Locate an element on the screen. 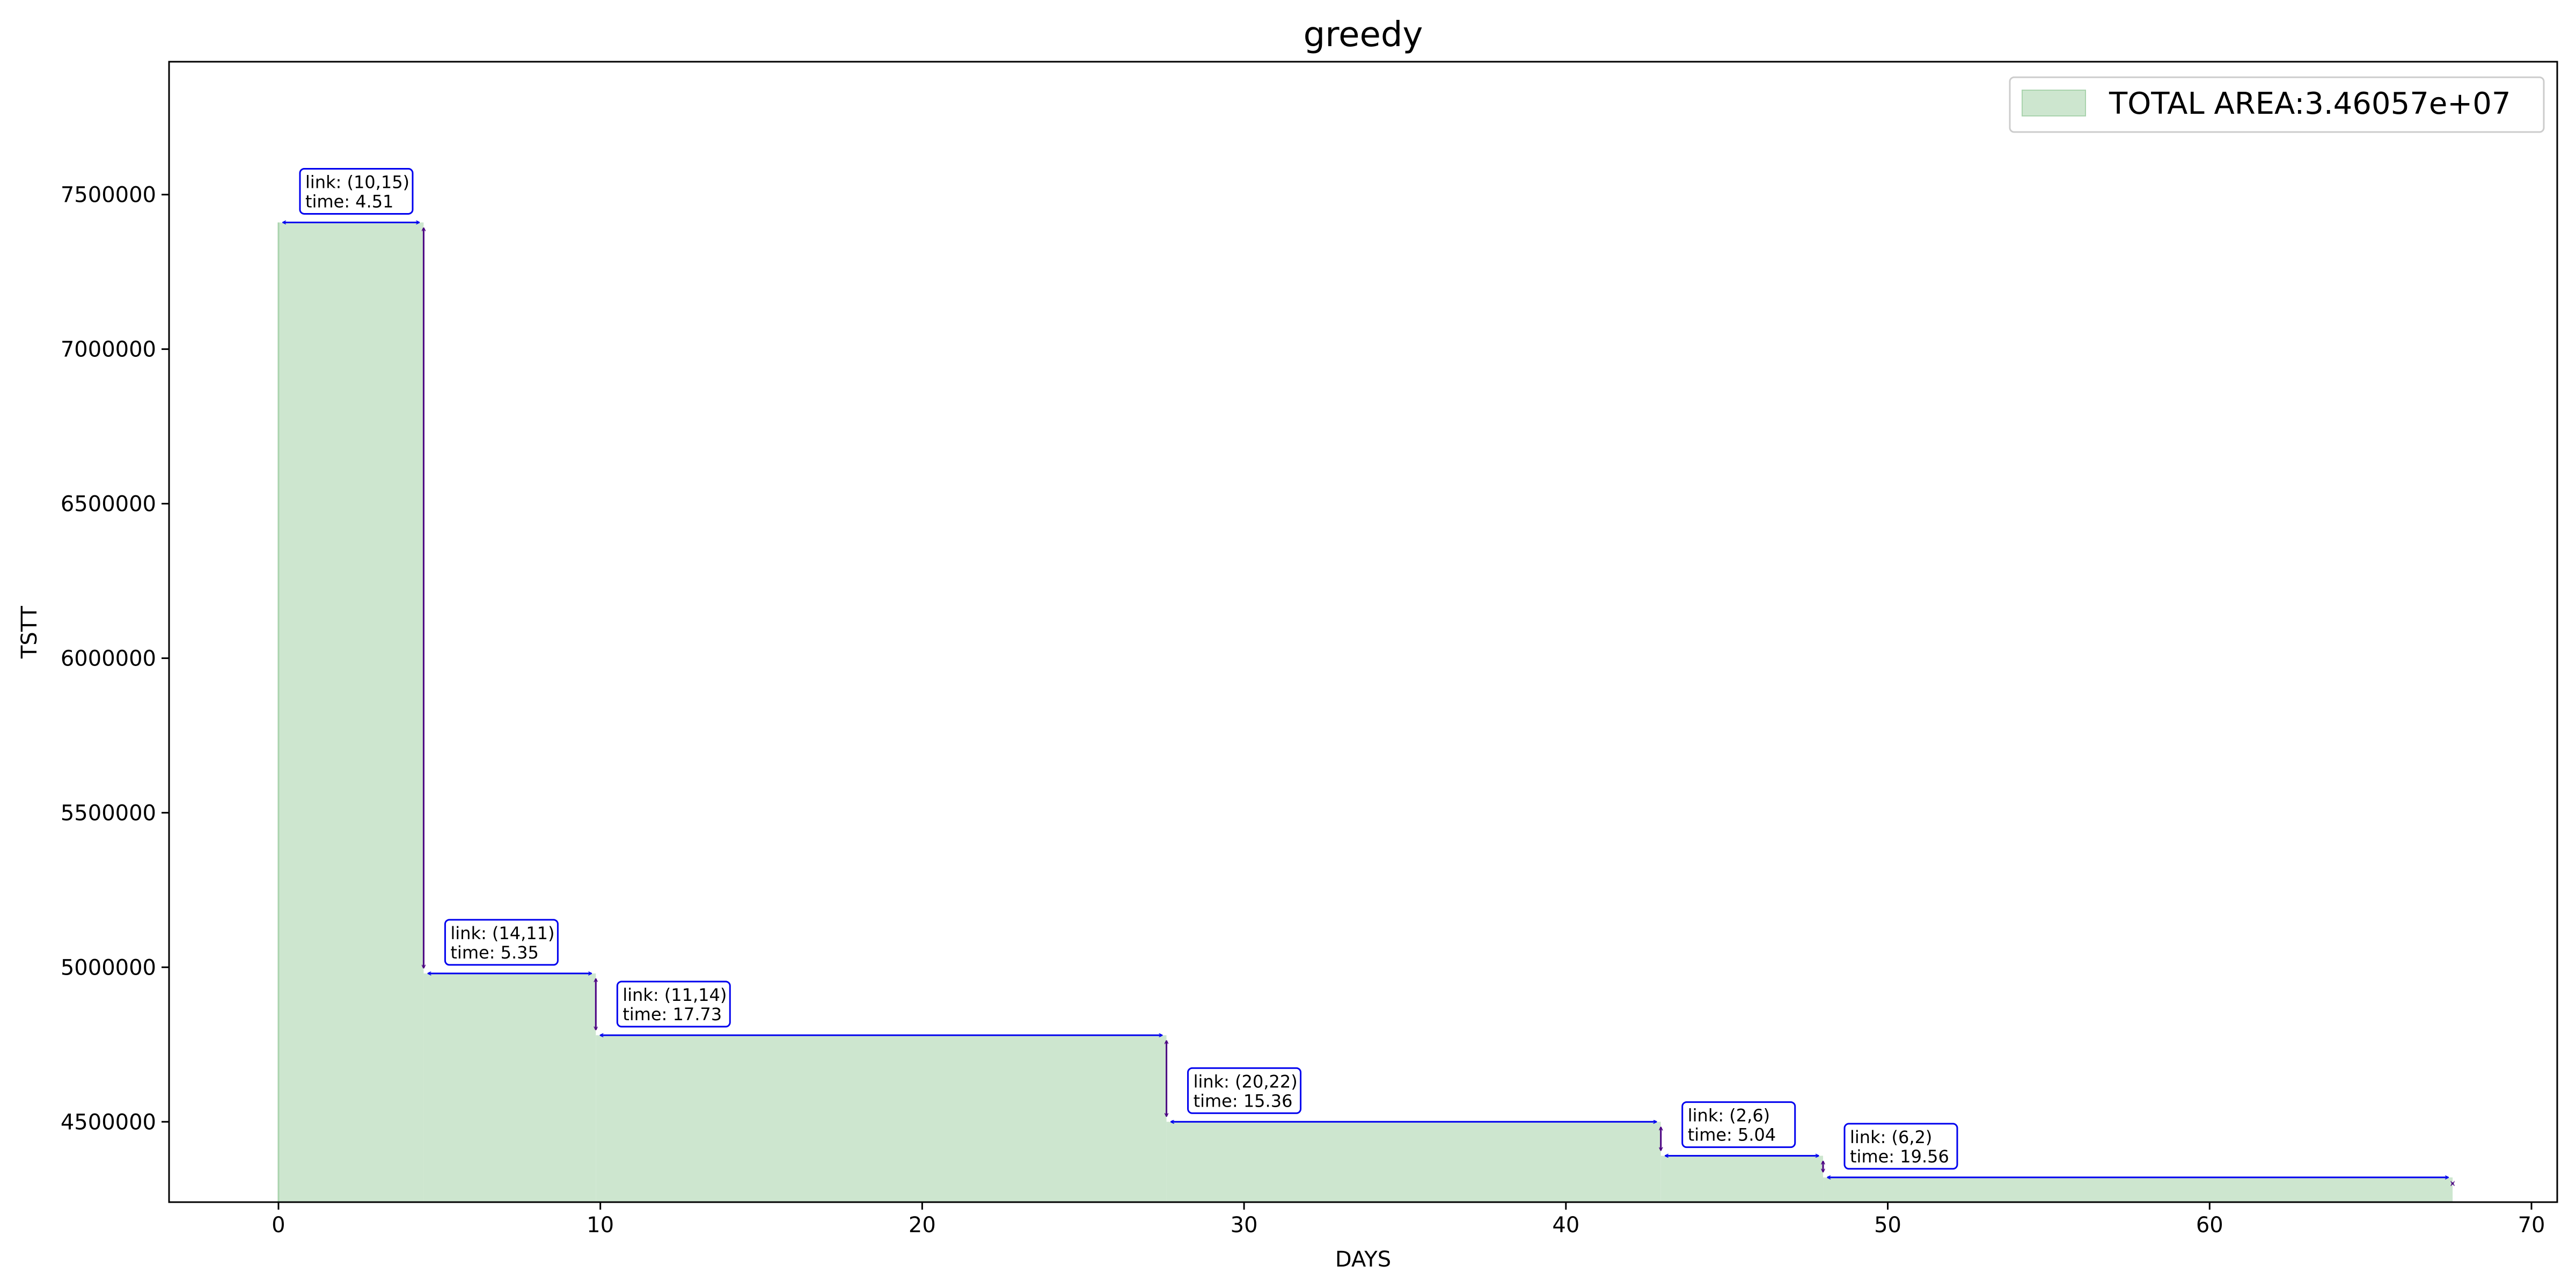 This screenshot has width=2576, height=1288. x-tick-label: 50 is located at coordinates (1887, 1225).